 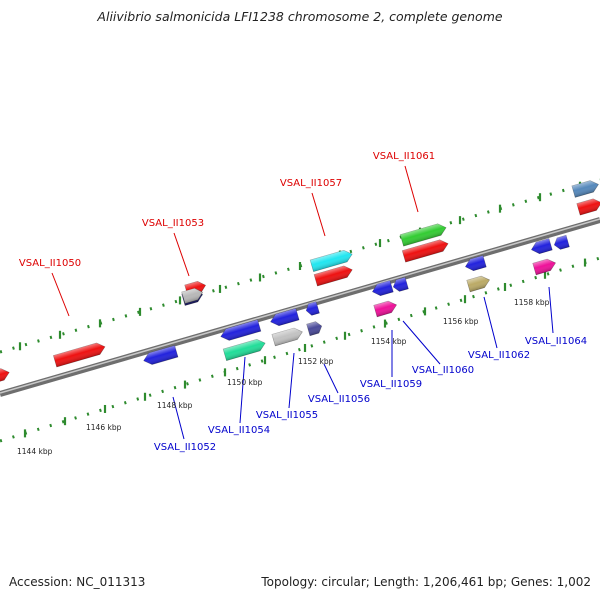 I want to click on forward-gene-label: VSAL_II1053, so click(x=173, y=223).